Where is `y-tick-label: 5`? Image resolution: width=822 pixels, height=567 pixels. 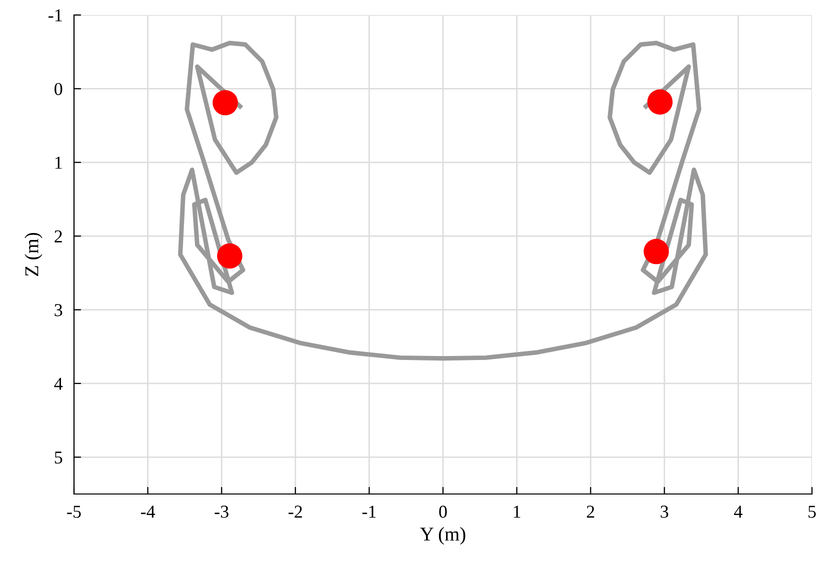
y-tick-label: 5 is located at coordinates (58, 458).